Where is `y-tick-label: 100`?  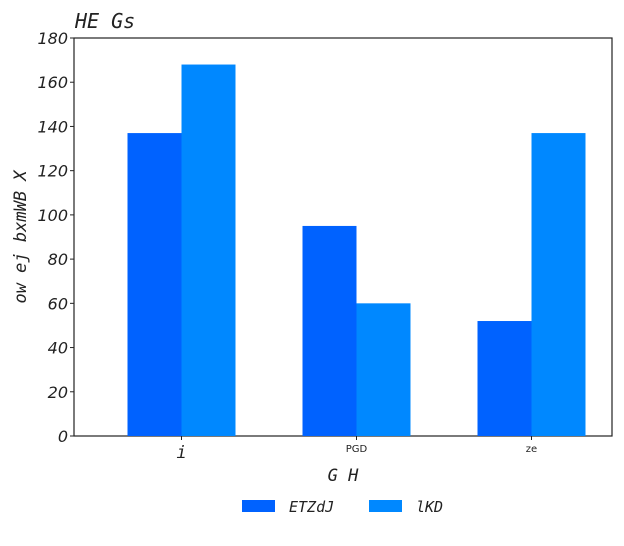 y-tick-label: 100 is located at coordinates (52, 215).